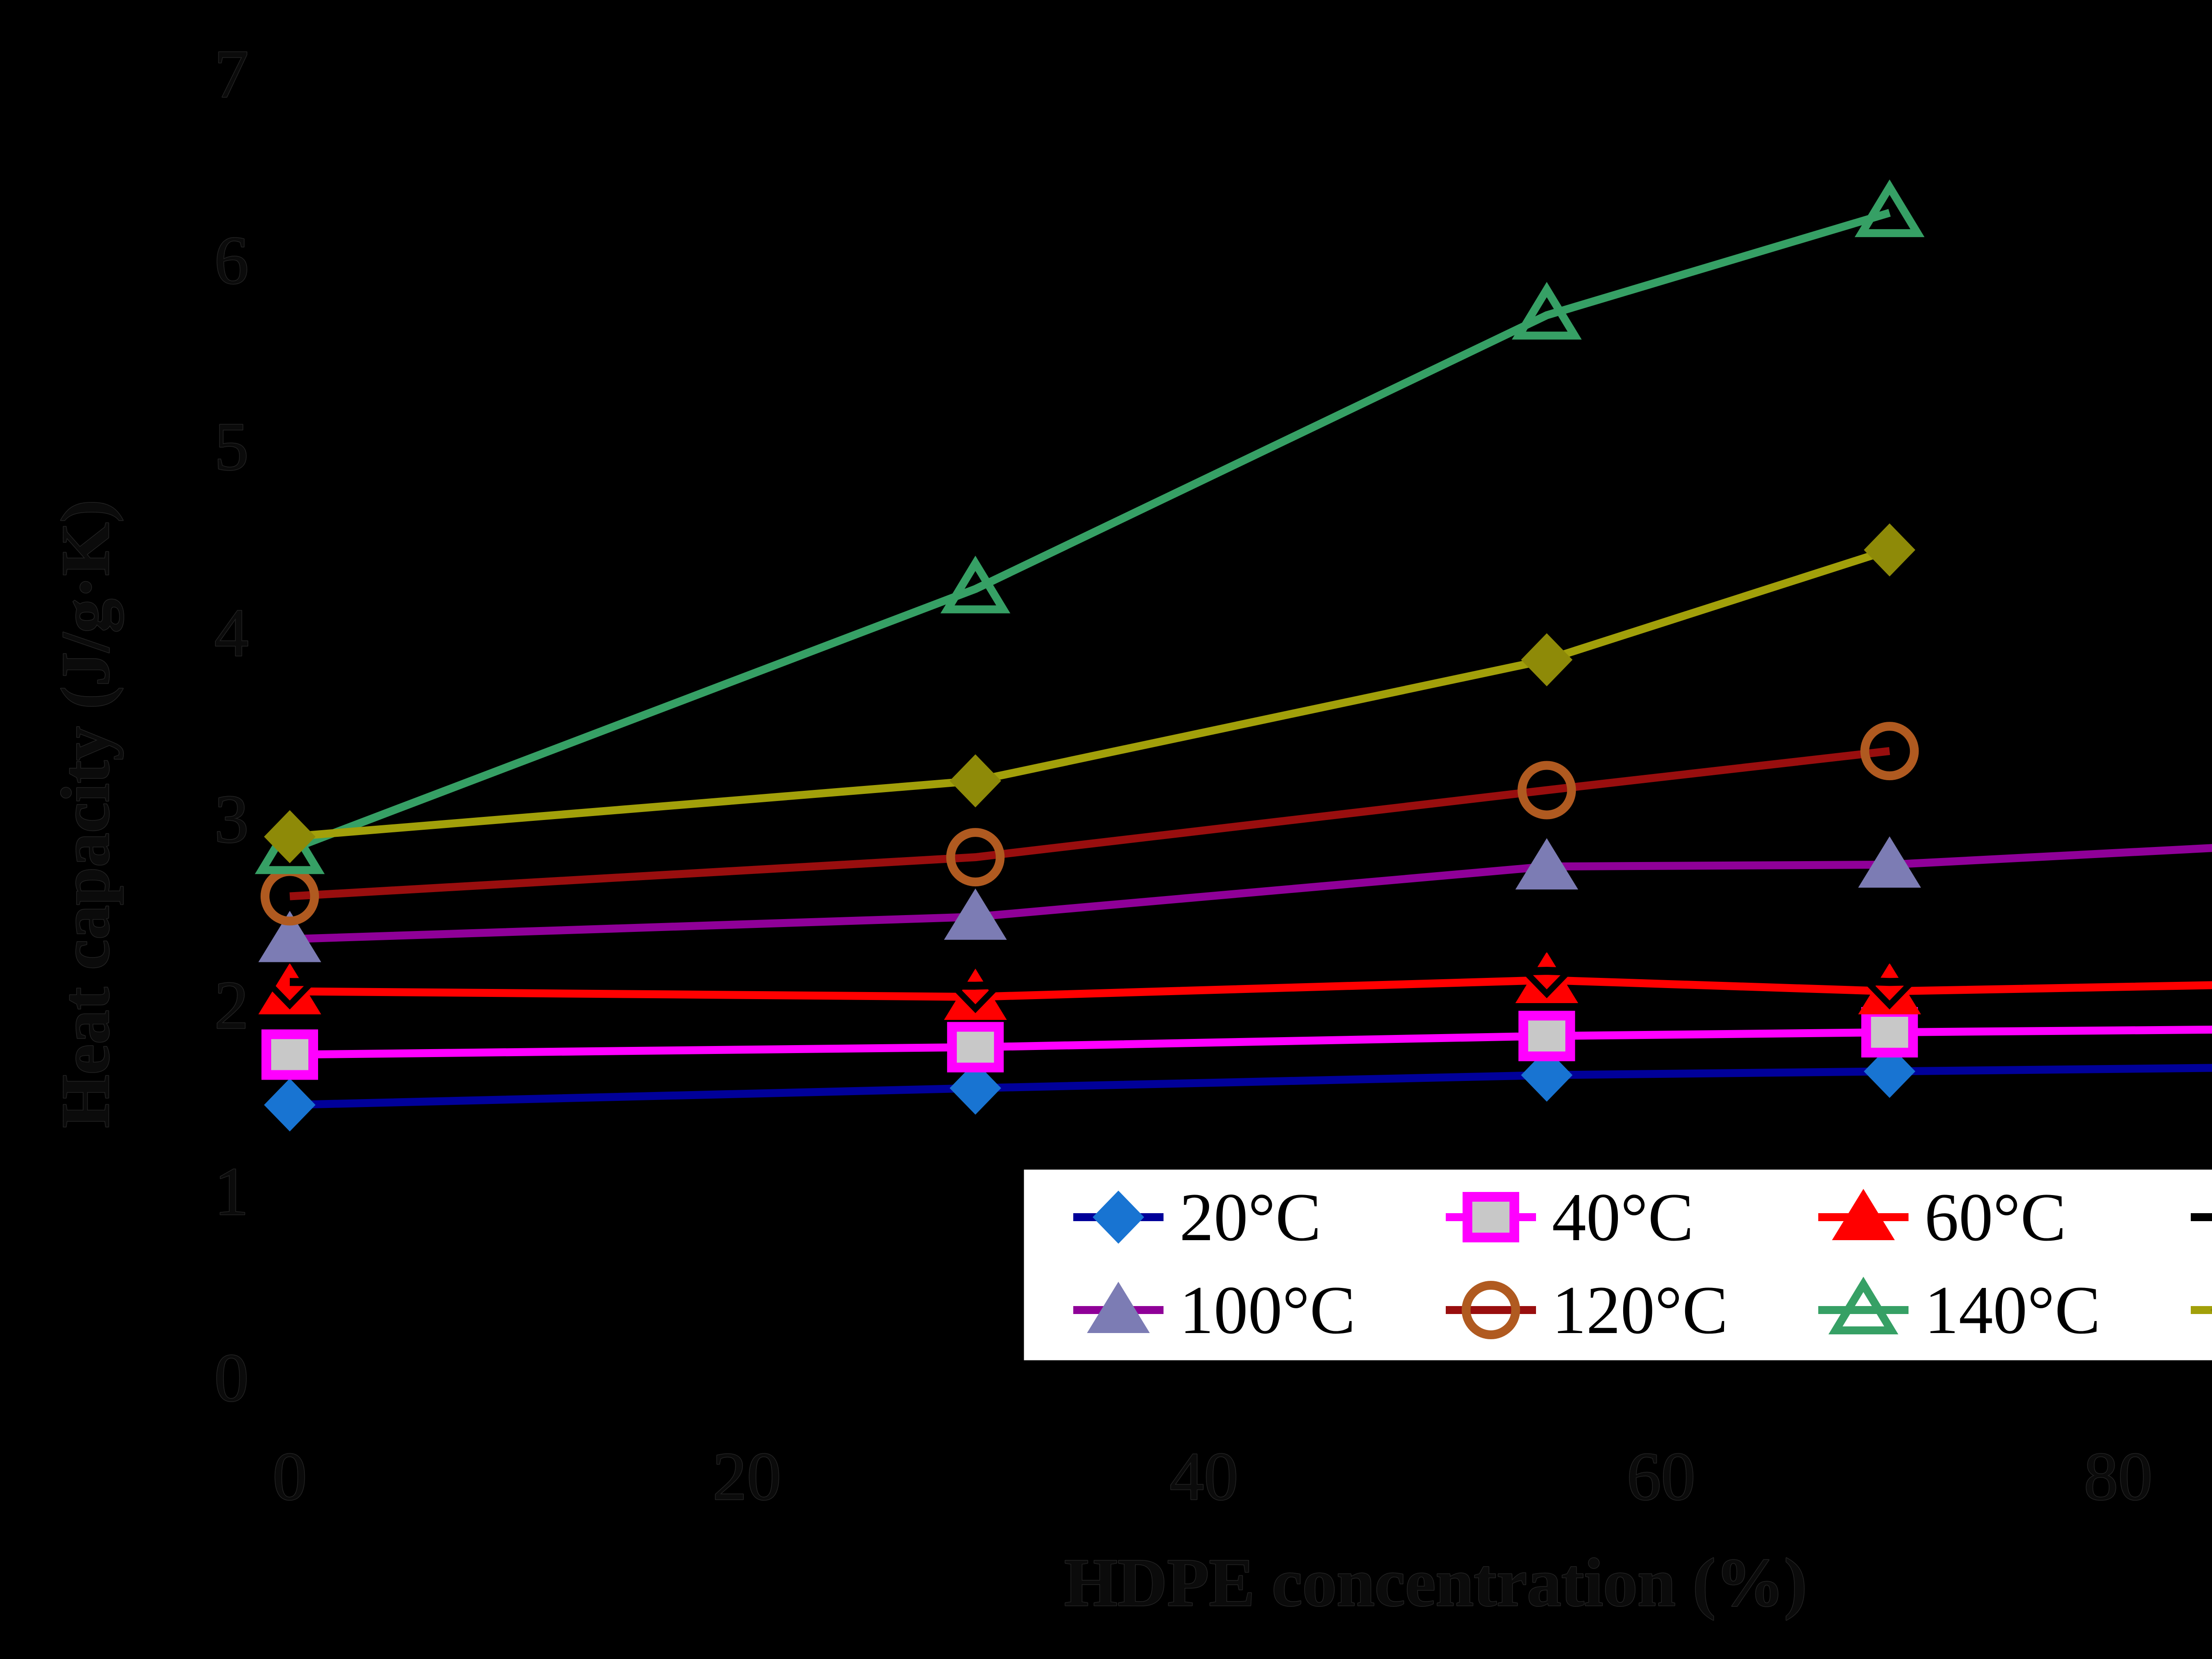 The width and height of the screenshot is (2212, 1659). What do you see at coordinates (1617, 1265) in the screenshot?
I see `legend-box` at bounding box center [1617, 1265].